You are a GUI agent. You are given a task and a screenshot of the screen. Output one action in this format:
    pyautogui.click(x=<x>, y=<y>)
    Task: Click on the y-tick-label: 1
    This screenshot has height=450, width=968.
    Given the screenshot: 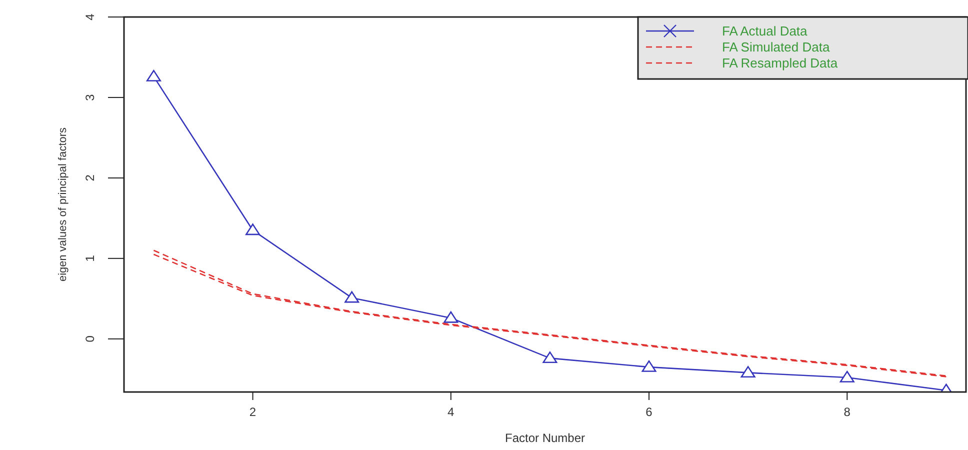 What is the action you would take?
    pyautogui.click(x=90, y=258)
    